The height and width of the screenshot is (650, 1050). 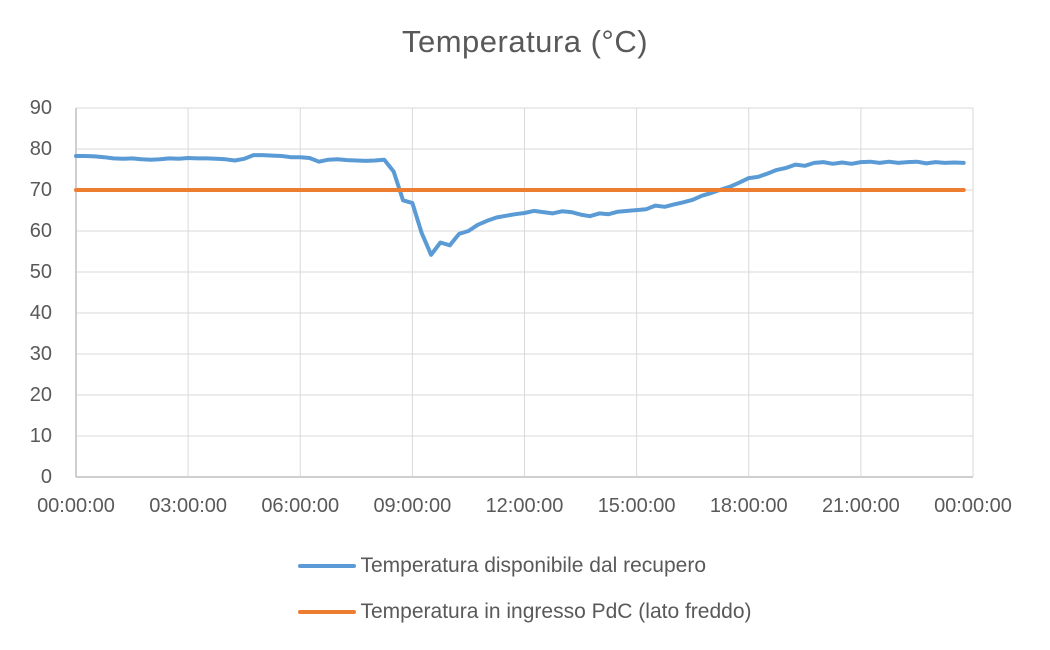 I want to click on y-tick-label: 30, so click(x=40, y=354).